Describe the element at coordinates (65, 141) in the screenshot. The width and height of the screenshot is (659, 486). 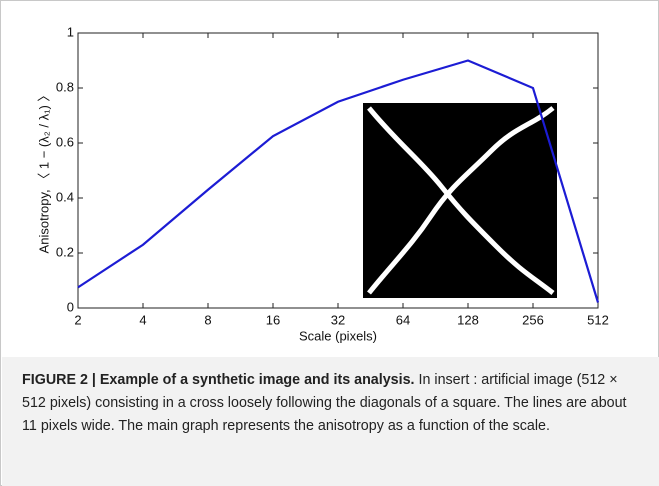
I see `y-tick-label: 0.6` at that location.